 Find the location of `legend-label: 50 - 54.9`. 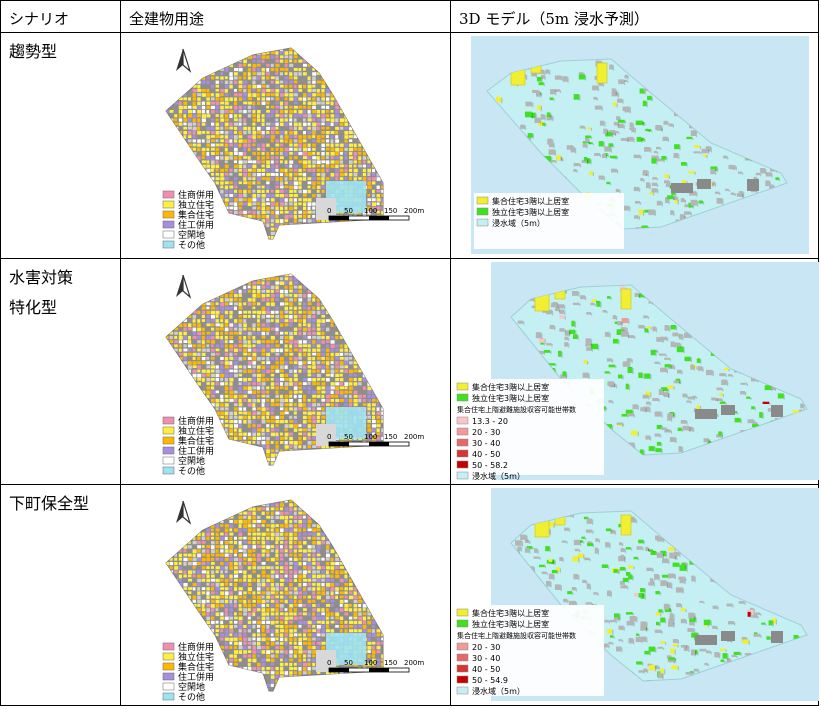

legend-label: 50 - 54.9 is located at coordinates (490, 680).